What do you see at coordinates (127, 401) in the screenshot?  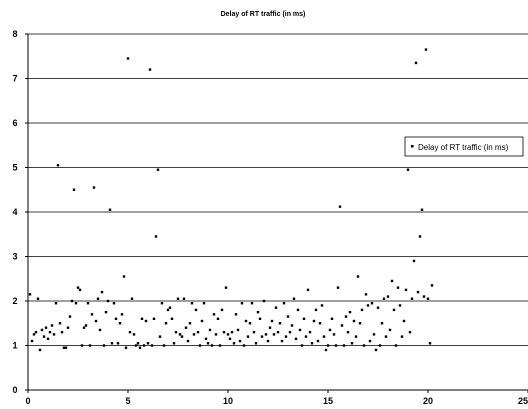 I see `x-tick-label: 5` at bounding box center [127, 401].